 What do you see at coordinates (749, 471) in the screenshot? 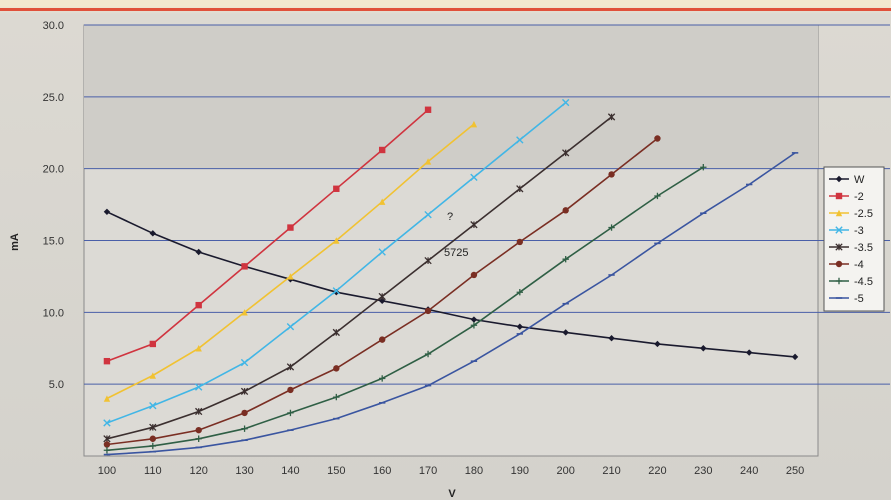
I see `x-tick-label: 240` at bounding box center [749, 471].